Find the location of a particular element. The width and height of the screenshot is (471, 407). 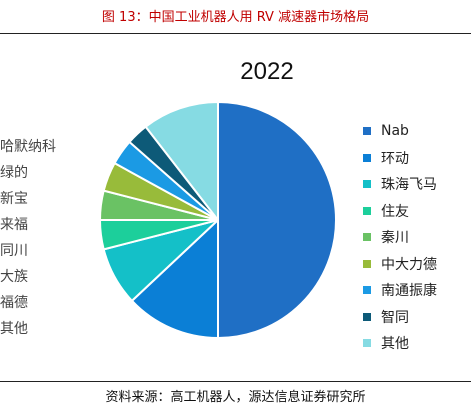

legend-item: 珠海飞马 is located at coordinates (400, 184).